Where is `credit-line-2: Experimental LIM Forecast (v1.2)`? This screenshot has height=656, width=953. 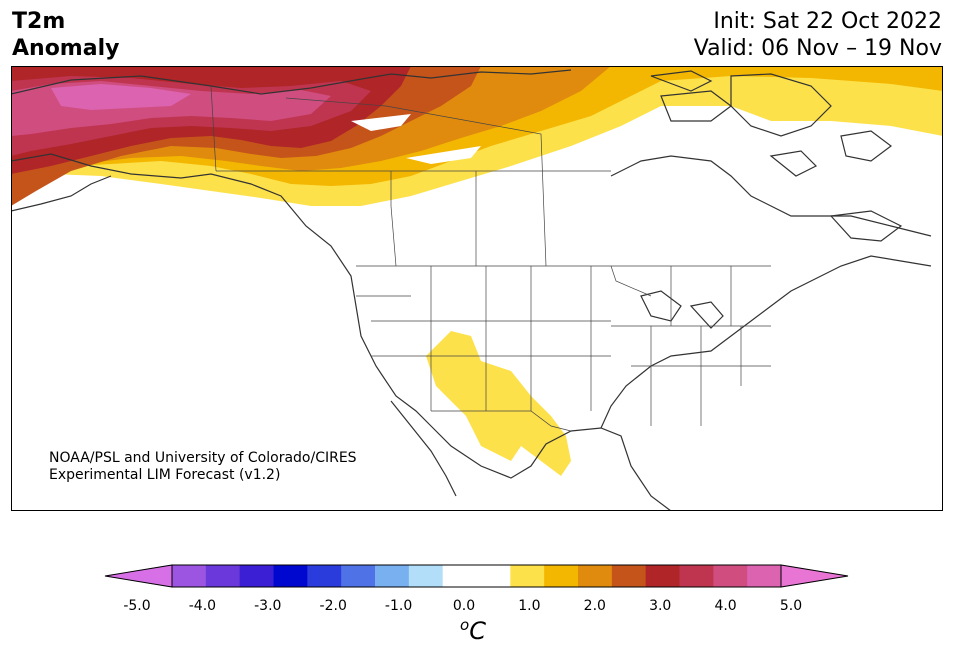
credit-line-2: Experimental LIM Forecast (v1.2) is located at coordinates (165, 475).